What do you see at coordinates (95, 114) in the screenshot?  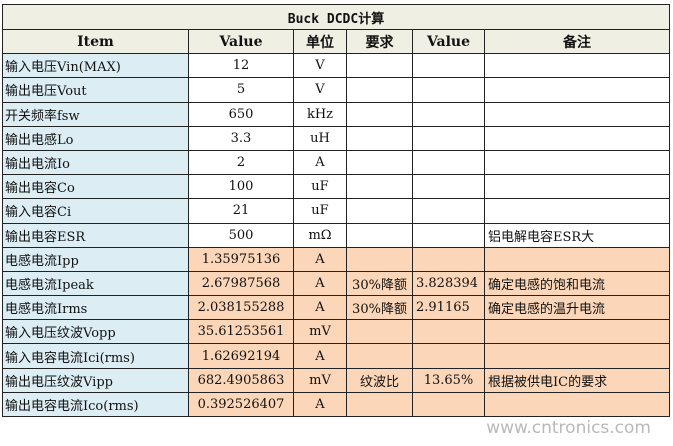 I see `item-cell: 开关频率fsw` at bounding box center [95, 114].